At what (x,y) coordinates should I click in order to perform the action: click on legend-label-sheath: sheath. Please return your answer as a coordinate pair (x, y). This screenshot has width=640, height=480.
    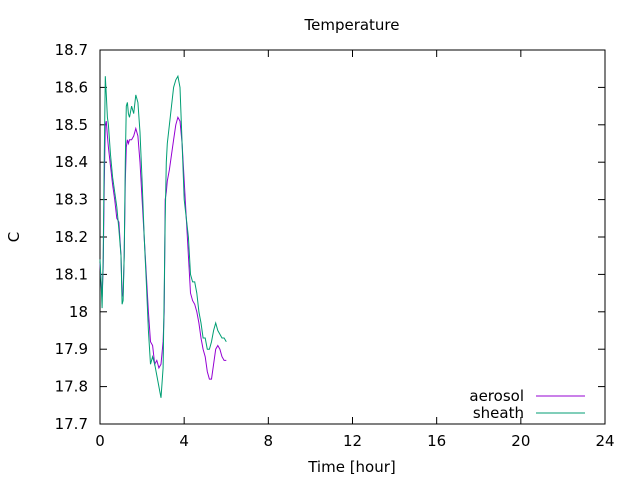
    Looking at the image, I should click on (498, 413).